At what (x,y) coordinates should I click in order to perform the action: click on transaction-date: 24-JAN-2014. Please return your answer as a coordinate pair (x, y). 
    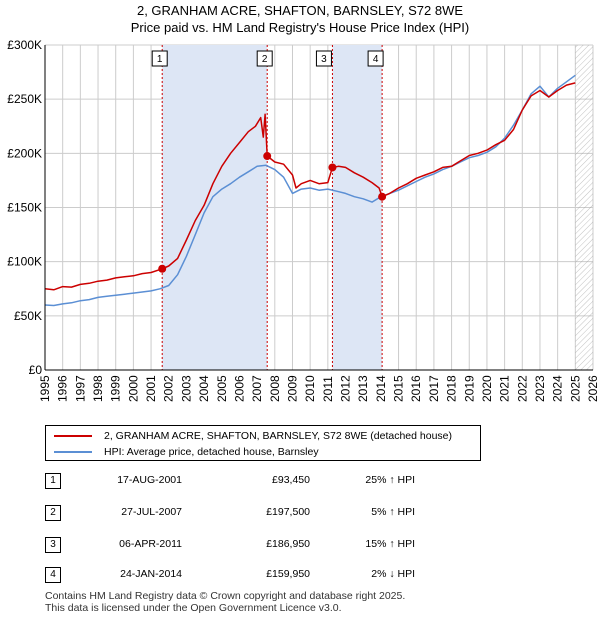
    Looking at the image, I should click on (151, 574).